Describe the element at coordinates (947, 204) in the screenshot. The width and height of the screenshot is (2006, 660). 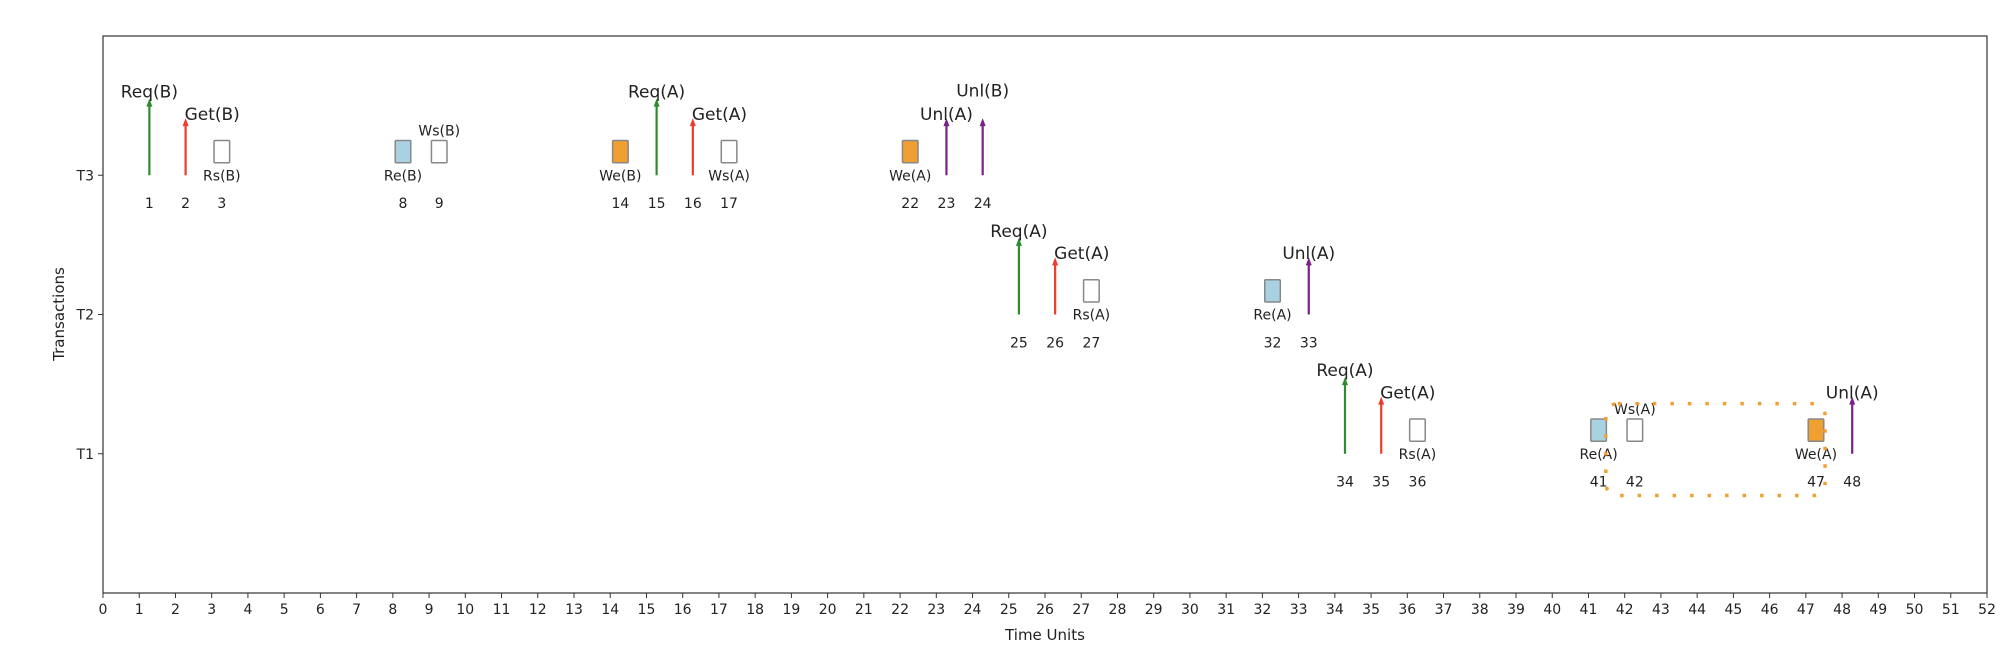
I see `event-time-label: 23` at that location.